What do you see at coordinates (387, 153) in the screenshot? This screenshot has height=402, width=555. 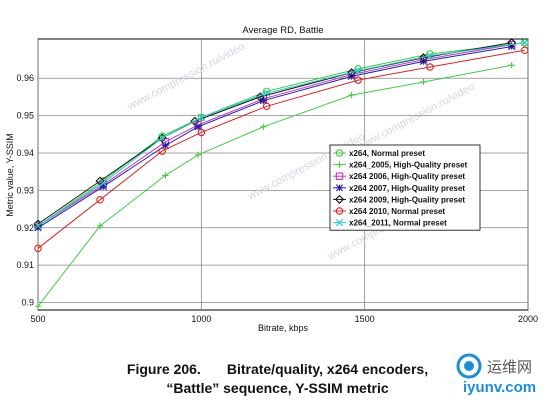 I see `legend-label: x264, Normal preset` at bounding box center [387, 153].